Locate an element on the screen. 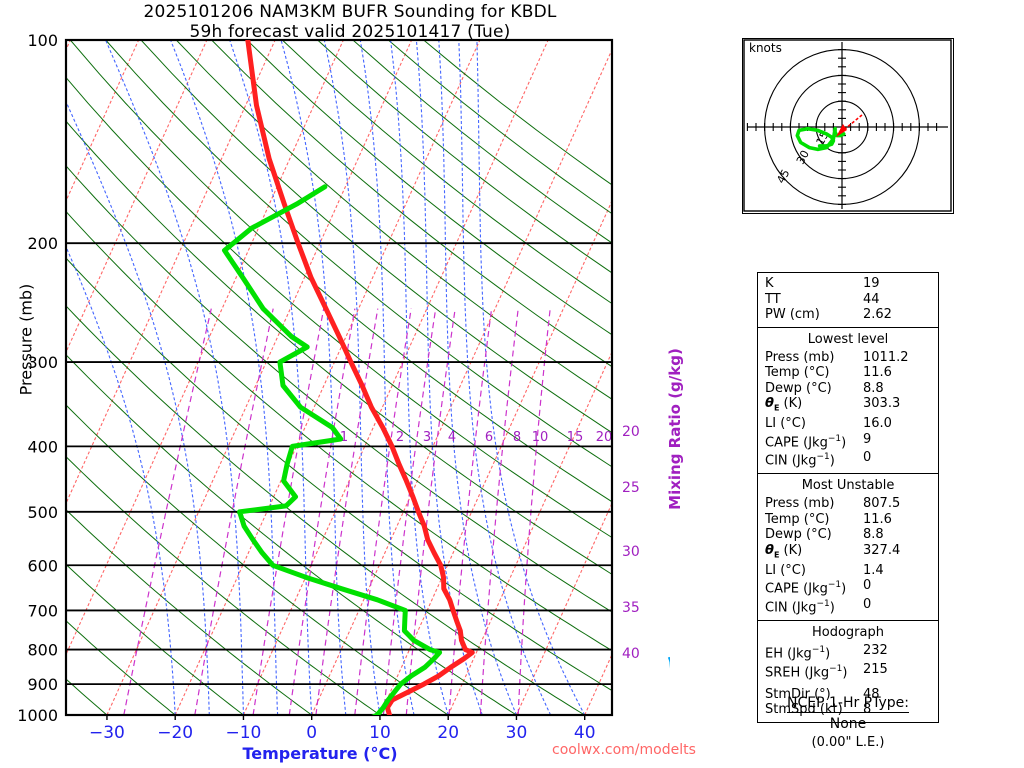 The image size is (1024, 768). title-line-2: 59h forecast valid 2025101417 (Tue) is located at coordinates (350, 32).